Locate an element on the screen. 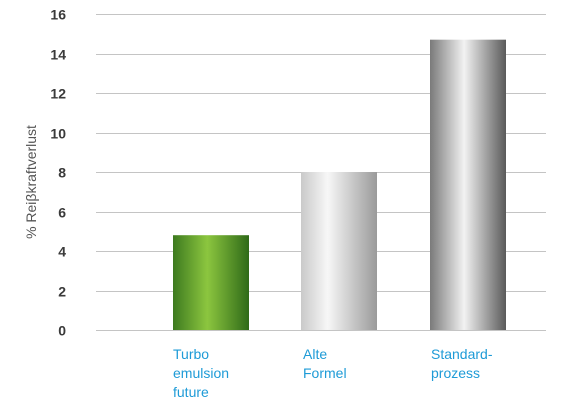 Image resolution: width=566 pixels, height=403 pixels. y-tick-label: 8 is located at coordinates (62, 173).